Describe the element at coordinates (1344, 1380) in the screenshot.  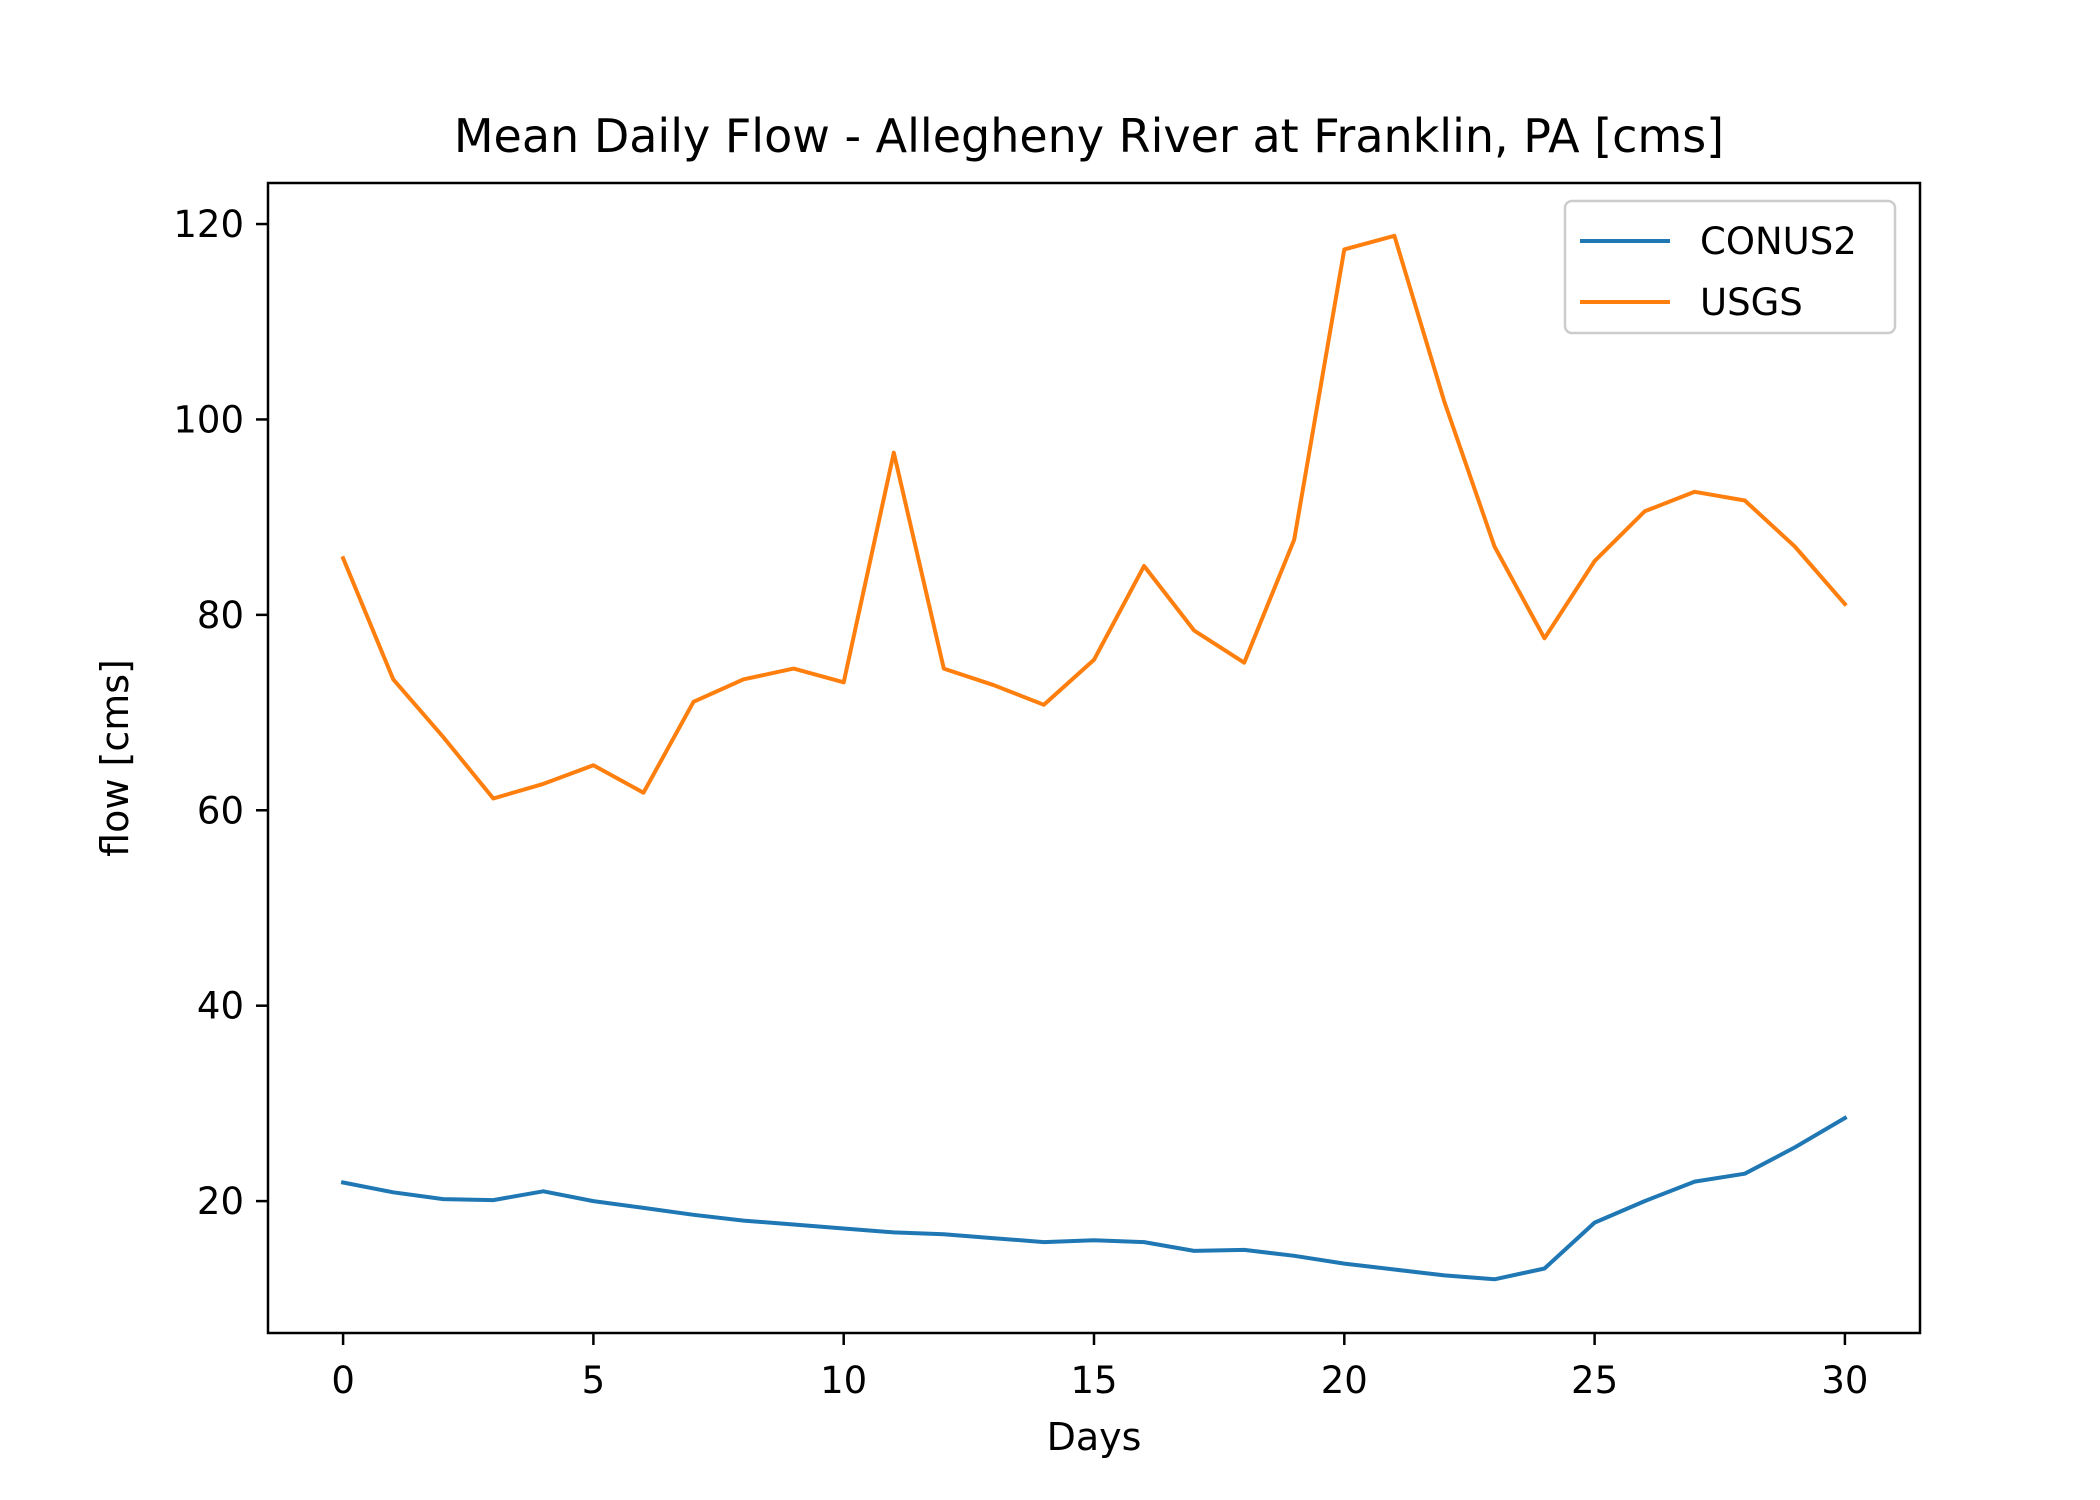
I see `x-tick-label: 20` at that location.